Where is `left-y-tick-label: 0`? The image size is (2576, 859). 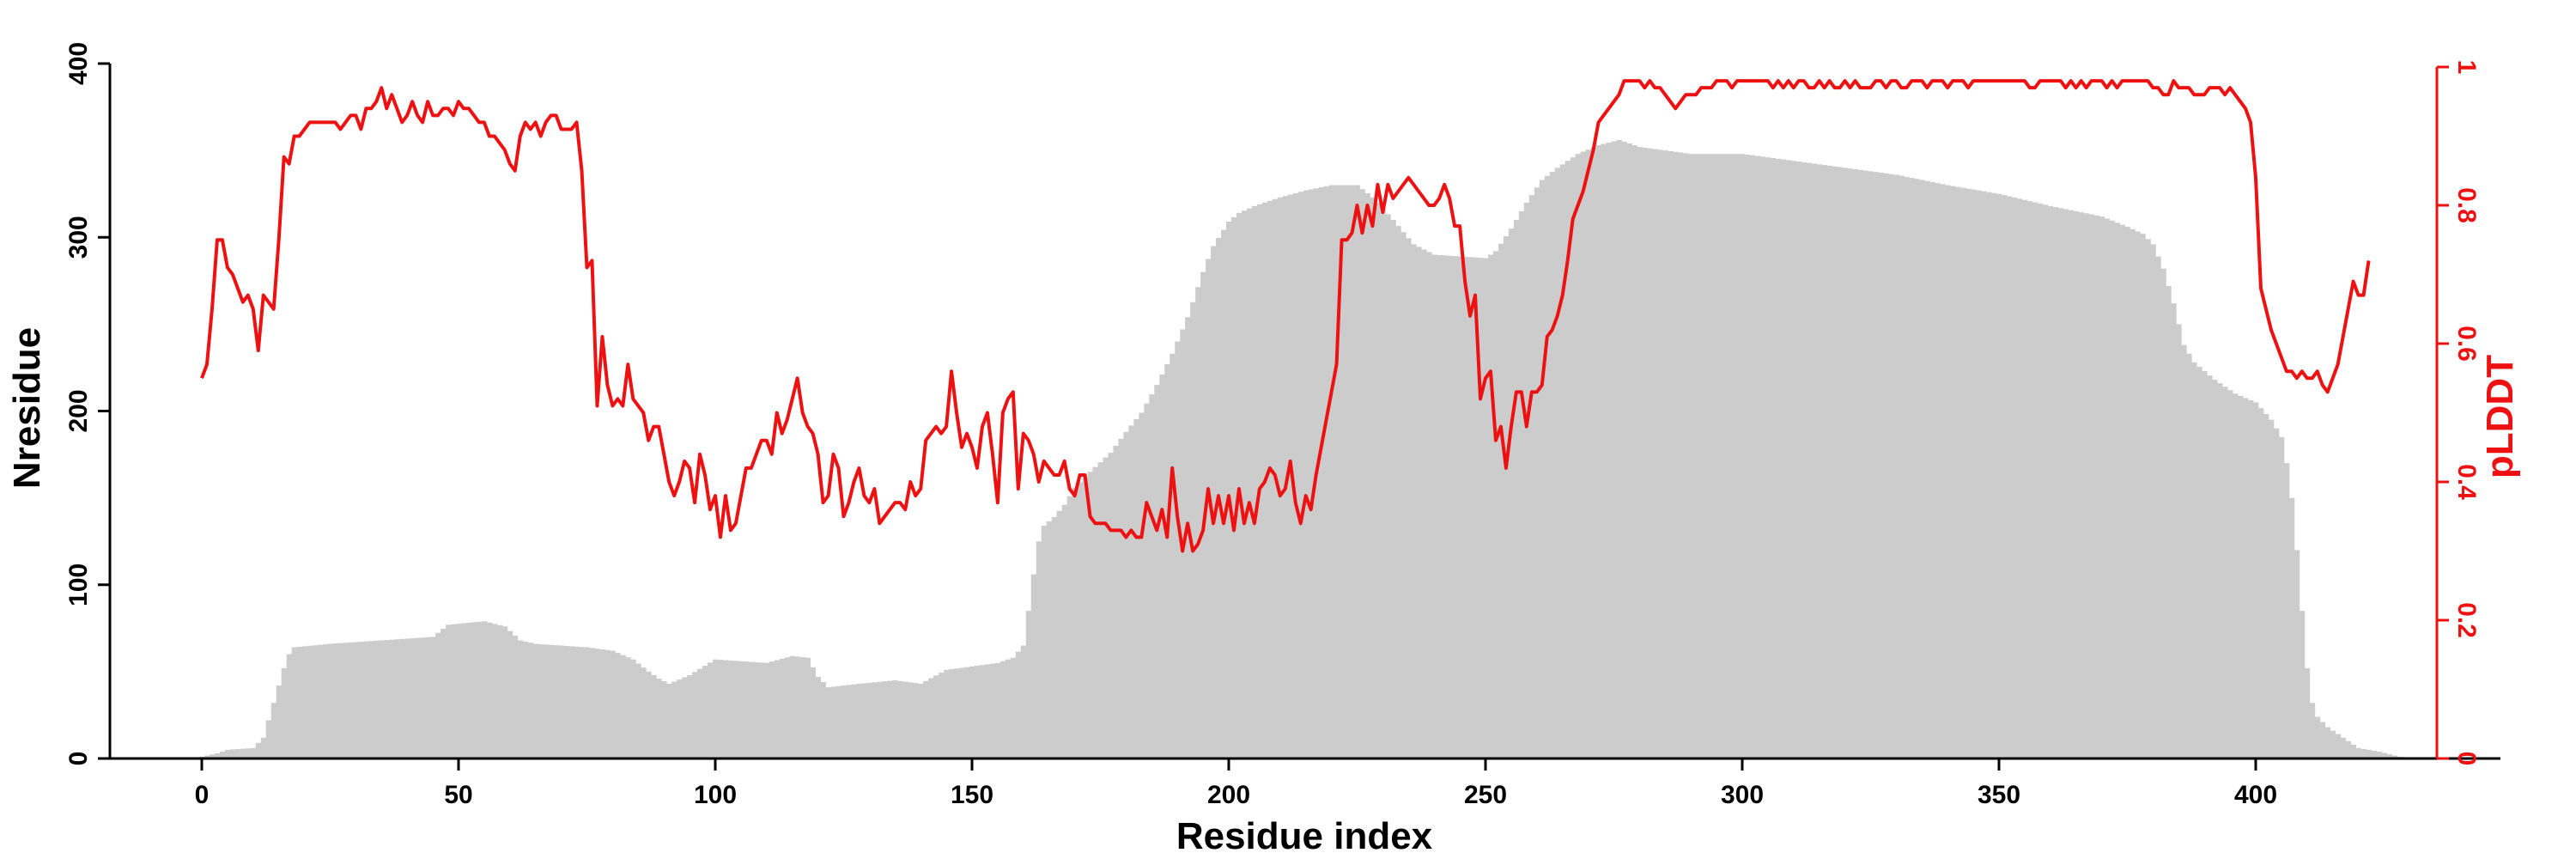
left-y-tick-label: 0 is located at coordinates (78, 759).